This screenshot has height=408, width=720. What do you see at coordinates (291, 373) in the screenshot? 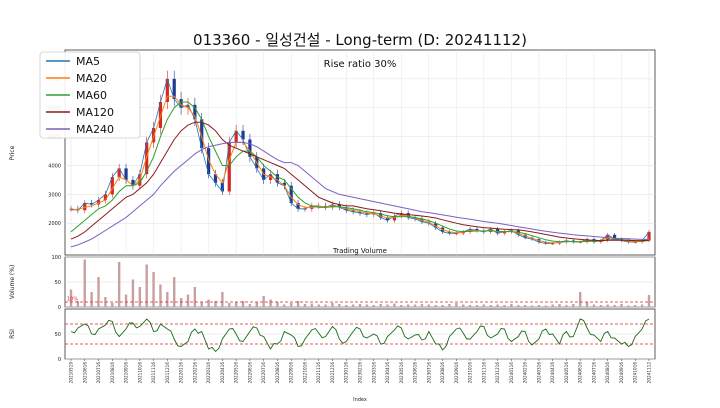
I see `x-tick-label: 20220916` at bounding box center [291, 373].